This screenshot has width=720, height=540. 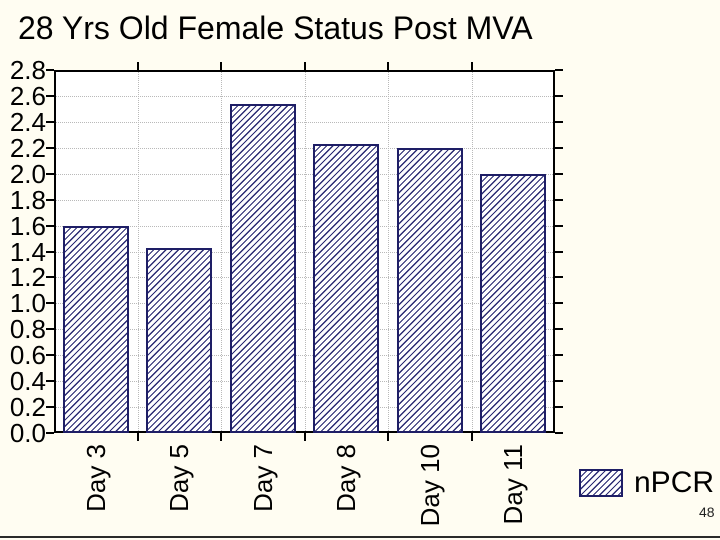 I want to click on x-tick-label: Day 5, so click(x=179, y=478).